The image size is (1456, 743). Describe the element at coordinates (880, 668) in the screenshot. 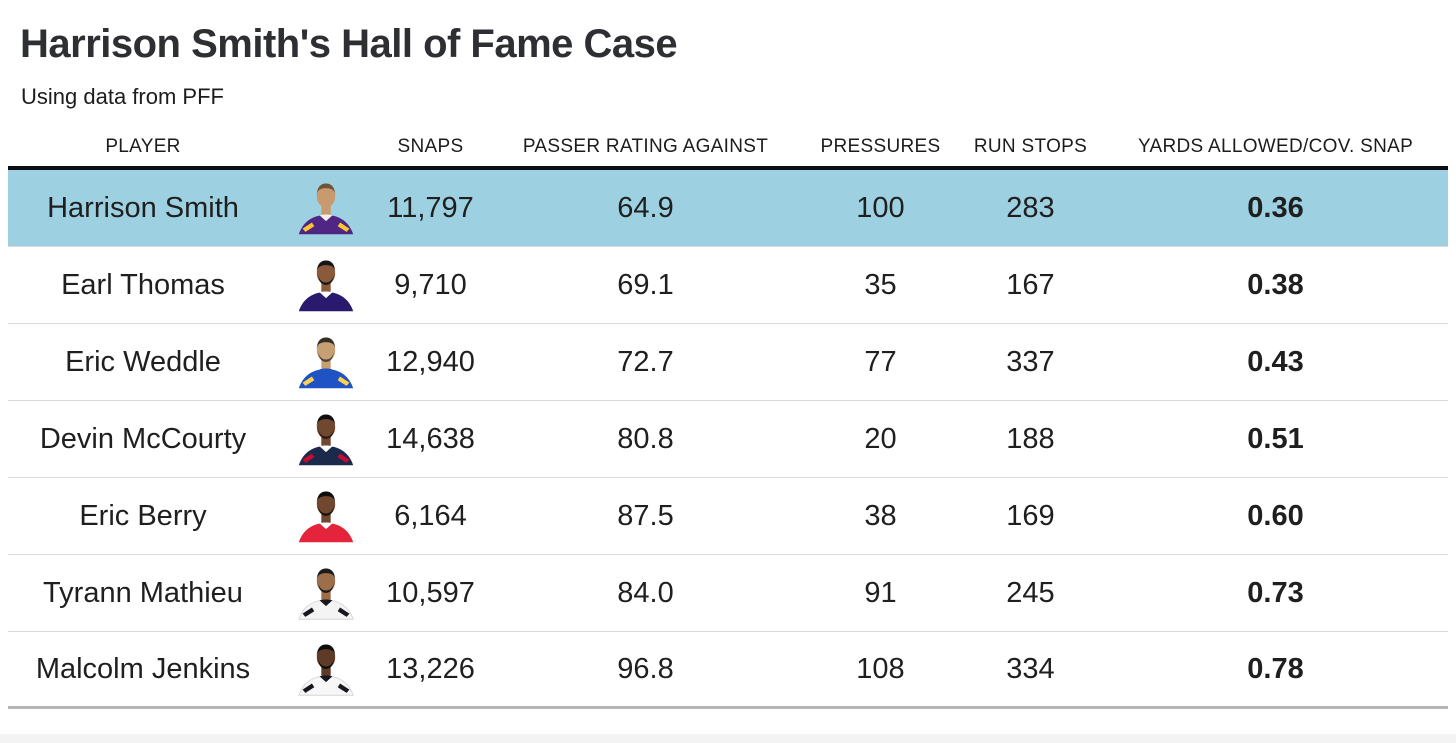

I see `pressures-value: 108` at that location.